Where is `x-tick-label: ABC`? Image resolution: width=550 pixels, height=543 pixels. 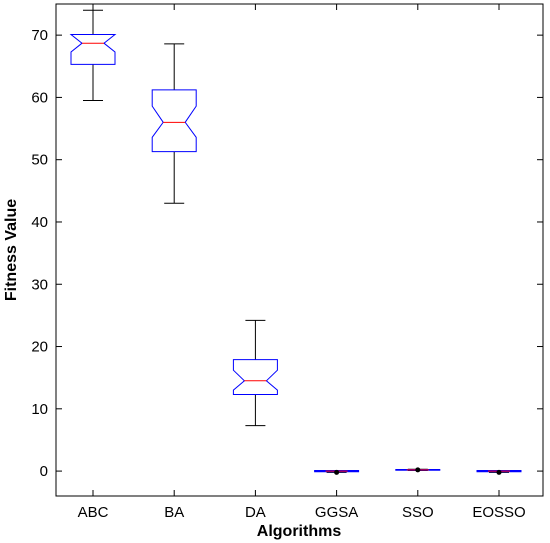
x-tick-label: ABC is located at coordinates (93, 512).